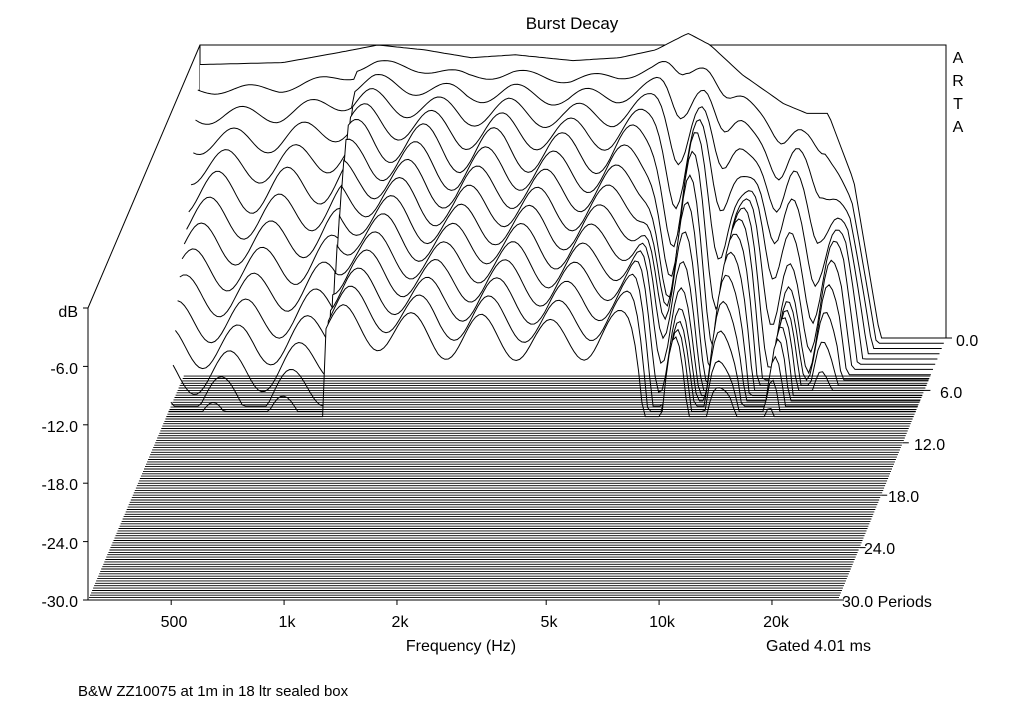  I want to click on x-tick-label: 5k, so click(550, 622).